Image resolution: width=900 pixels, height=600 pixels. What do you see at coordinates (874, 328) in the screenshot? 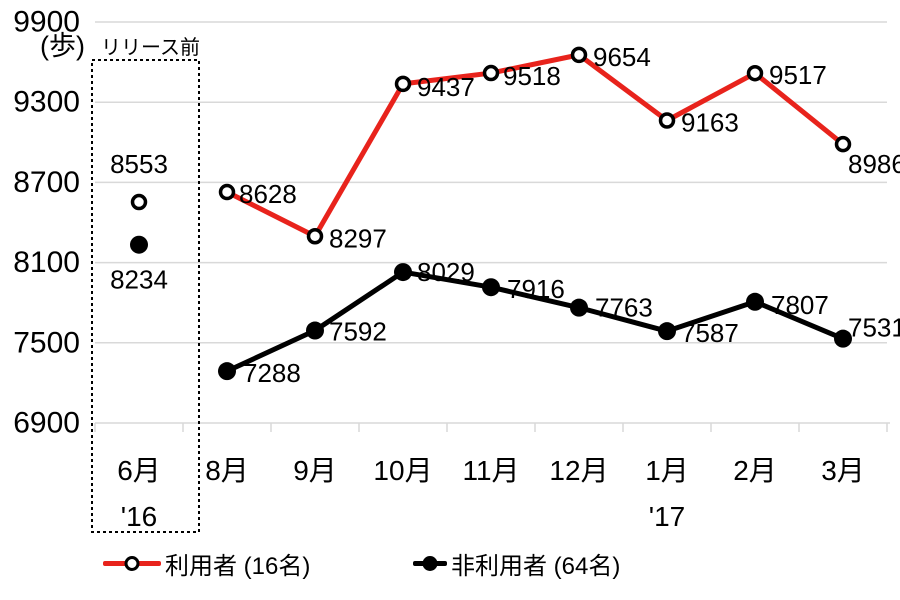
I see `data-label: 7531` at bounding box center [874, 328].